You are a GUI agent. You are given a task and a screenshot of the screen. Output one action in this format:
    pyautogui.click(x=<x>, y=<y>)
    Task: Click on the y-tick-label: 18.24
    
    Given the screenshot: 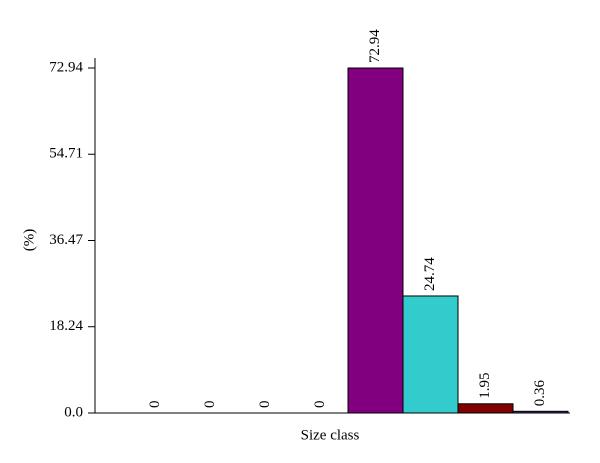 What is the action you would take?
    pyautogui.click(x=66, y=326)
    